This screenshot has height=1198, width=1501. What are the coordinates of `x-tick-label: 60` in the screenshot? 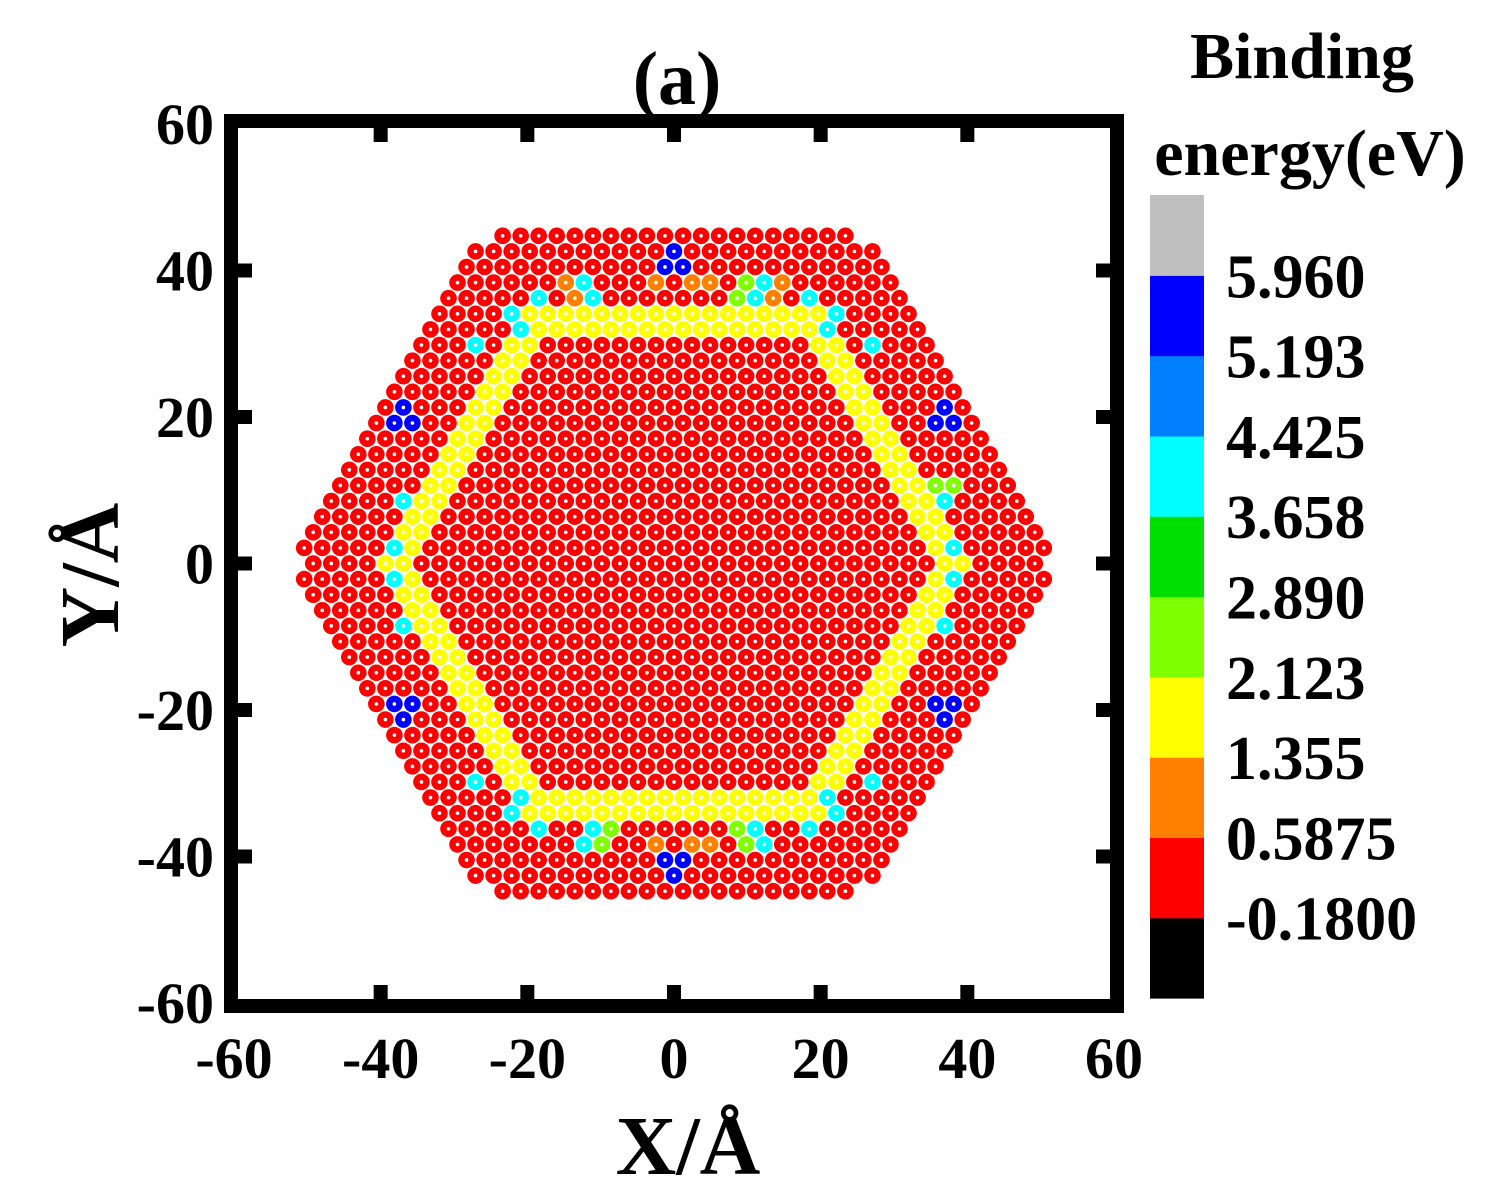 It's located at (1114, 1058).